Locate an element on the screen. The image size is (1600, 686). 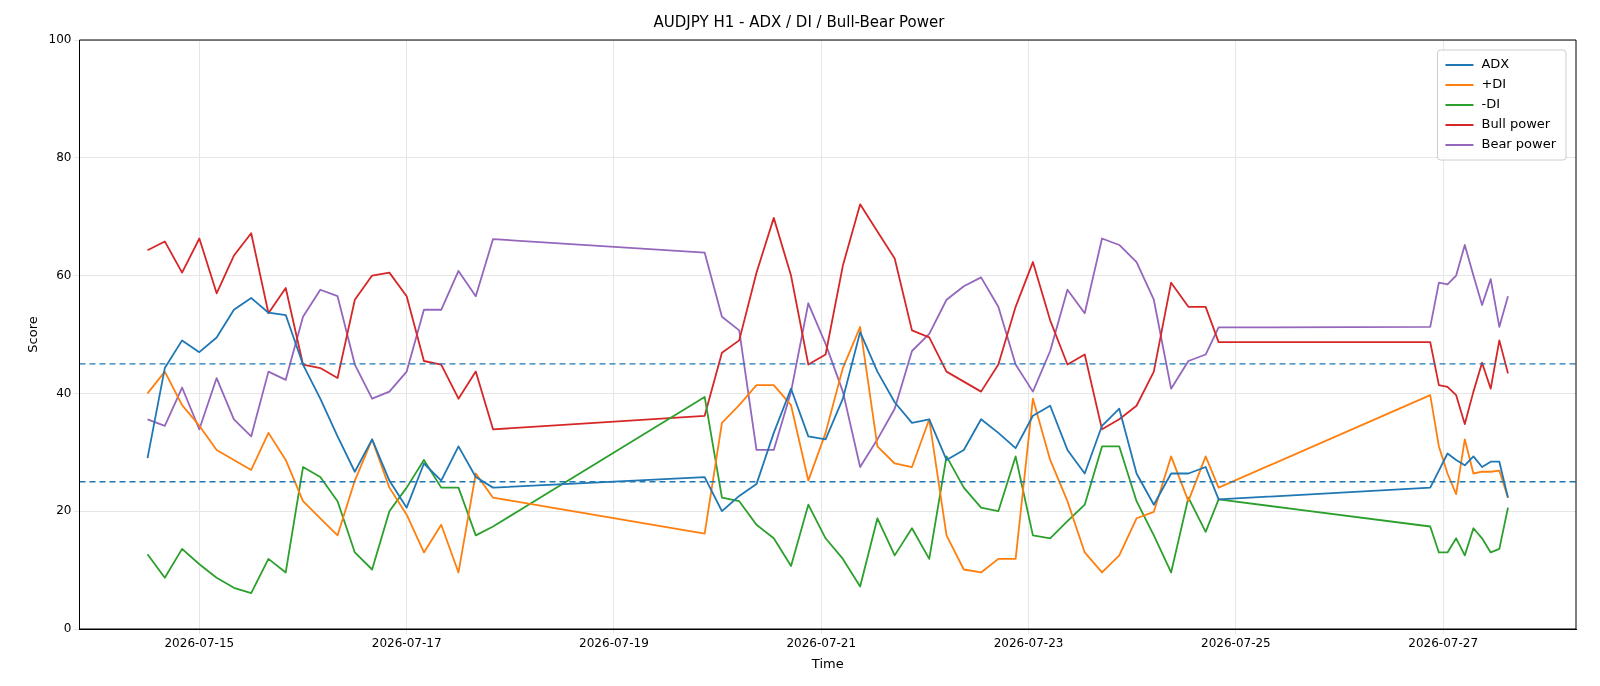
y-tick-label: 60 is located at coordinates (64, 274).